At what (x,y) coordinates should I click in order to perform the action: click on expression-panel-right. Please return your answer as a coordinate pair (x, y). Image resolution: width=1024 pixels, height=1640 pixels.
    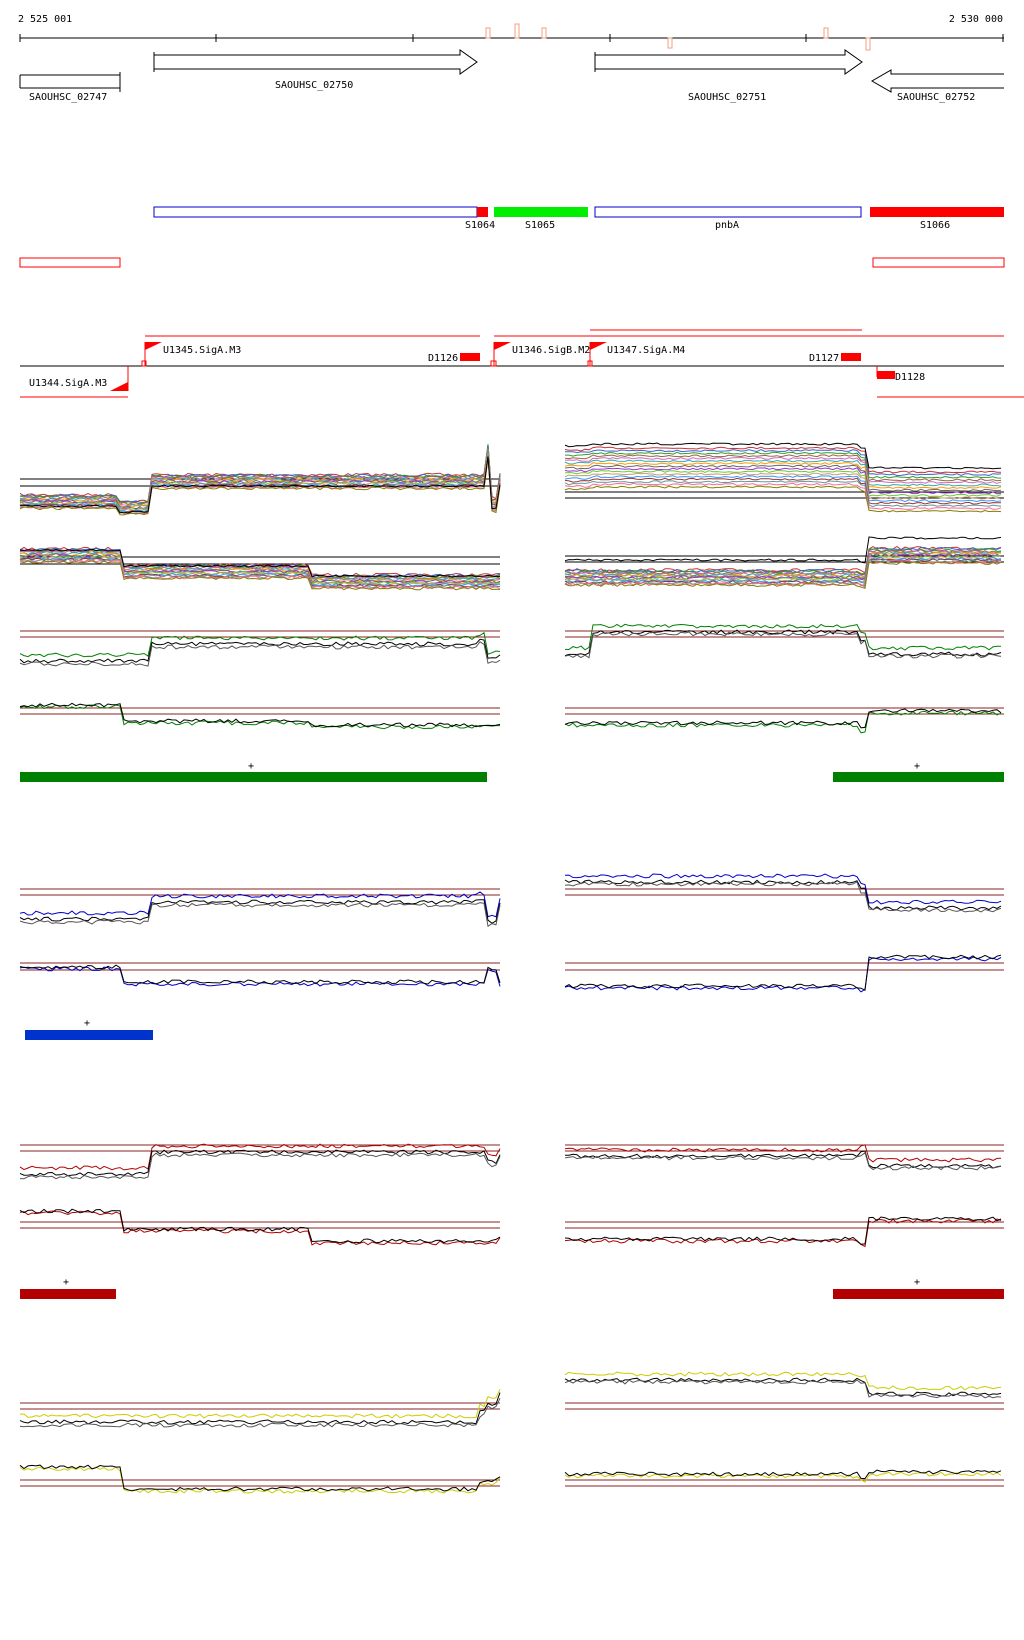
    Looking at the image, I should click on (784, 515).